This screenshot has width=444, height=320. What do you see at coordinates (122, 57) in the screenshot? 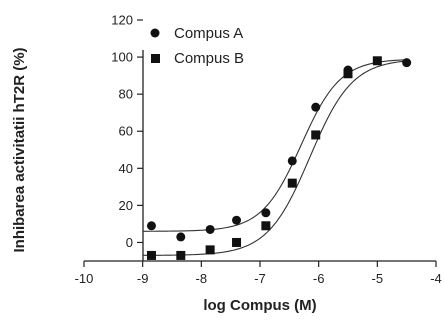
I see `y-tick-label: 100` at bounding box center [122, 57].